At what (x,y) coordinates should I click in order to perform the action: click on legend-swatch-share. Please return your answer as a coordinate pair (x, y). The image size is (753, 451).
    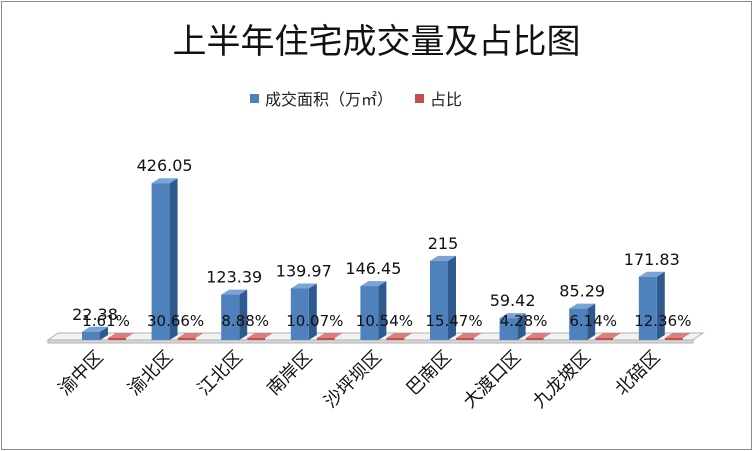
    Looking at the image, I should click on (420, 98).